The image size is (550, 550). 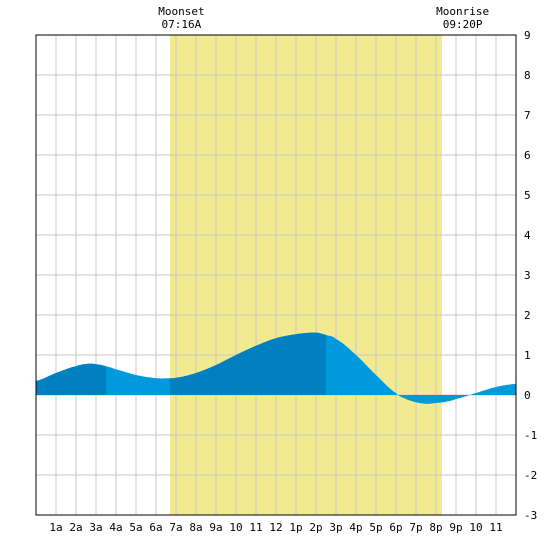 I want to click on x-tick-label: 9a, so click(x=215, y=527).